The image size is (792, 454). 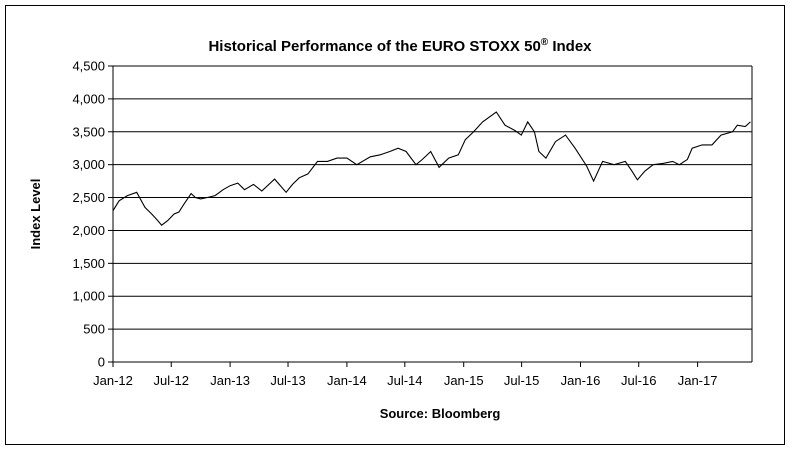 What do you see at coordinates (35, 214) in the screenshot?
I see `y-axis-label: Index Level` at bounding box center [35, 214].